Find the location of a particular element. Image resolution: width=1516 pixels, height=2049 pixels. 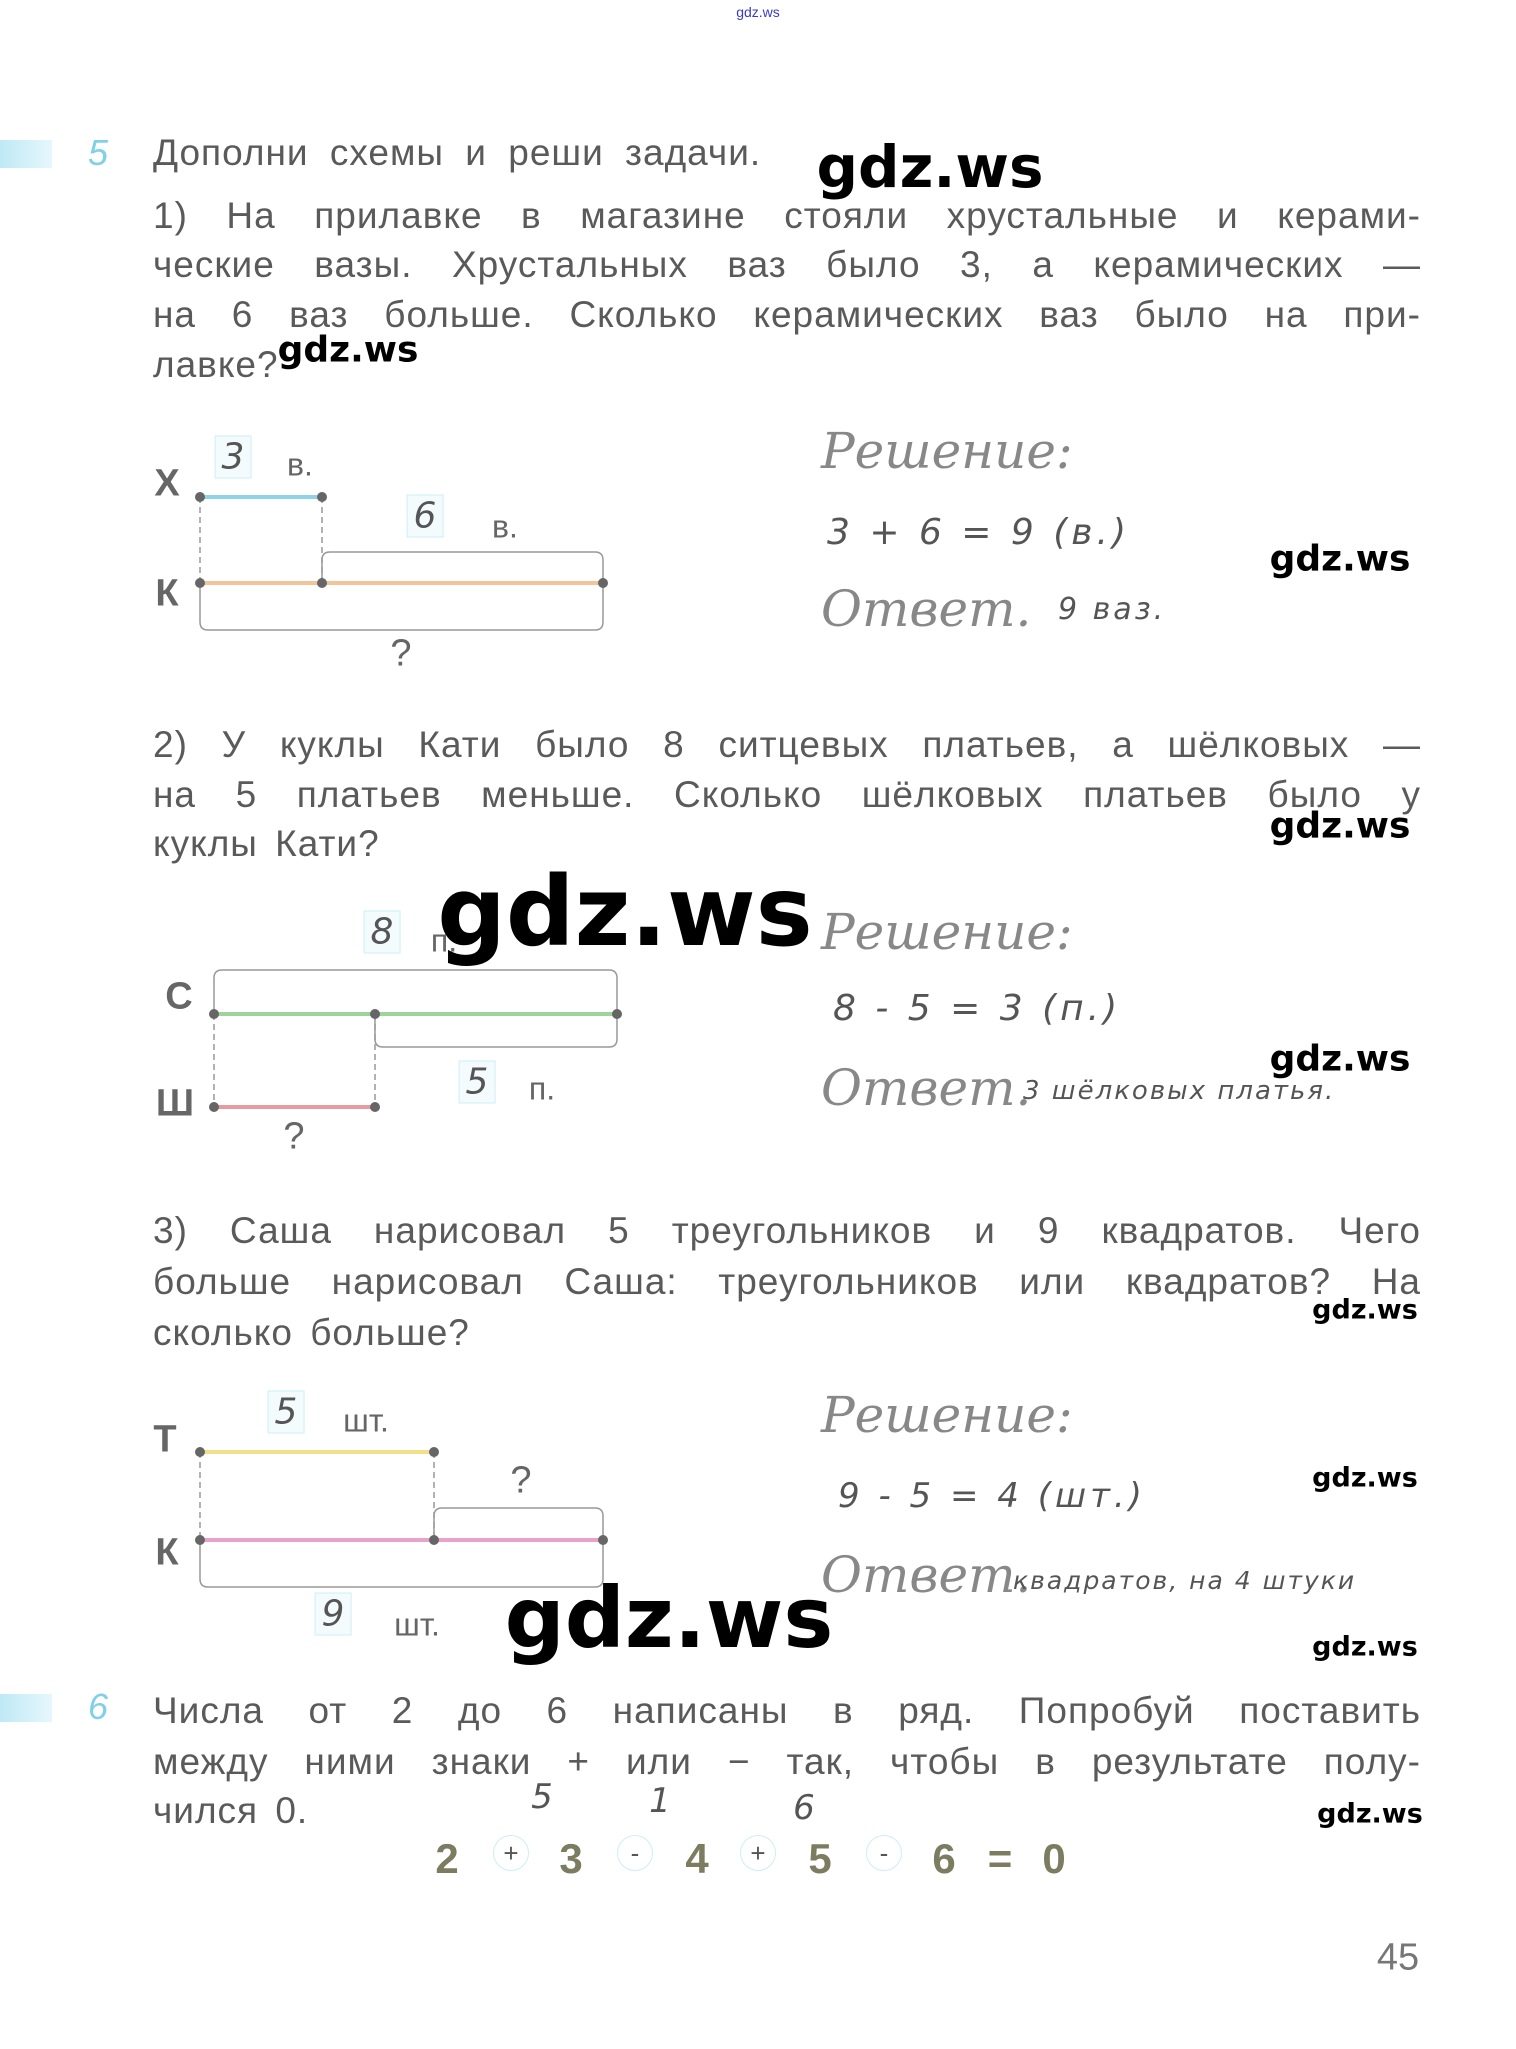

value-box: 8 is located at coordinates (382, 932).